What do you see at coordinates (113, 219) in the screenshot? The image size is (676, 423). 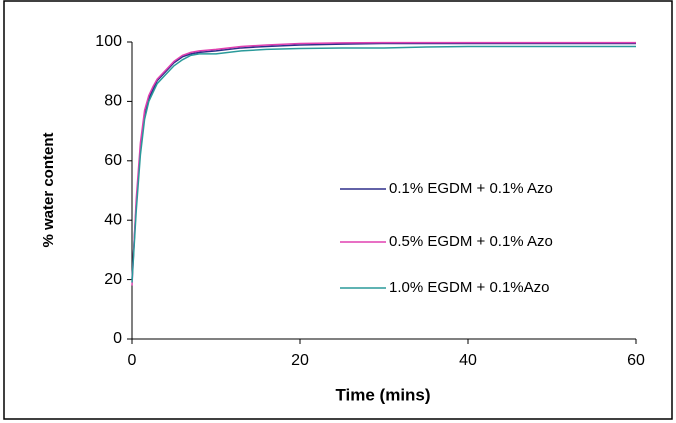 I see `y-tick-label: 40` at bounding box center [113, 219].